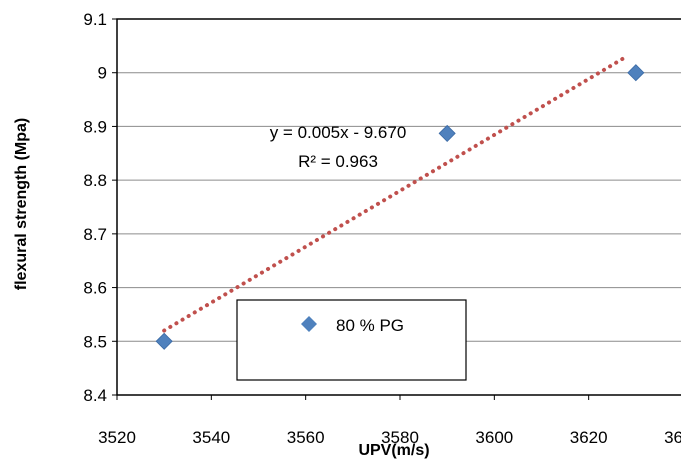  What do you see at coordinates (400, 437) in the screenshot?
I see `x-tick-label: 3580` at bounding box center [400, 437].